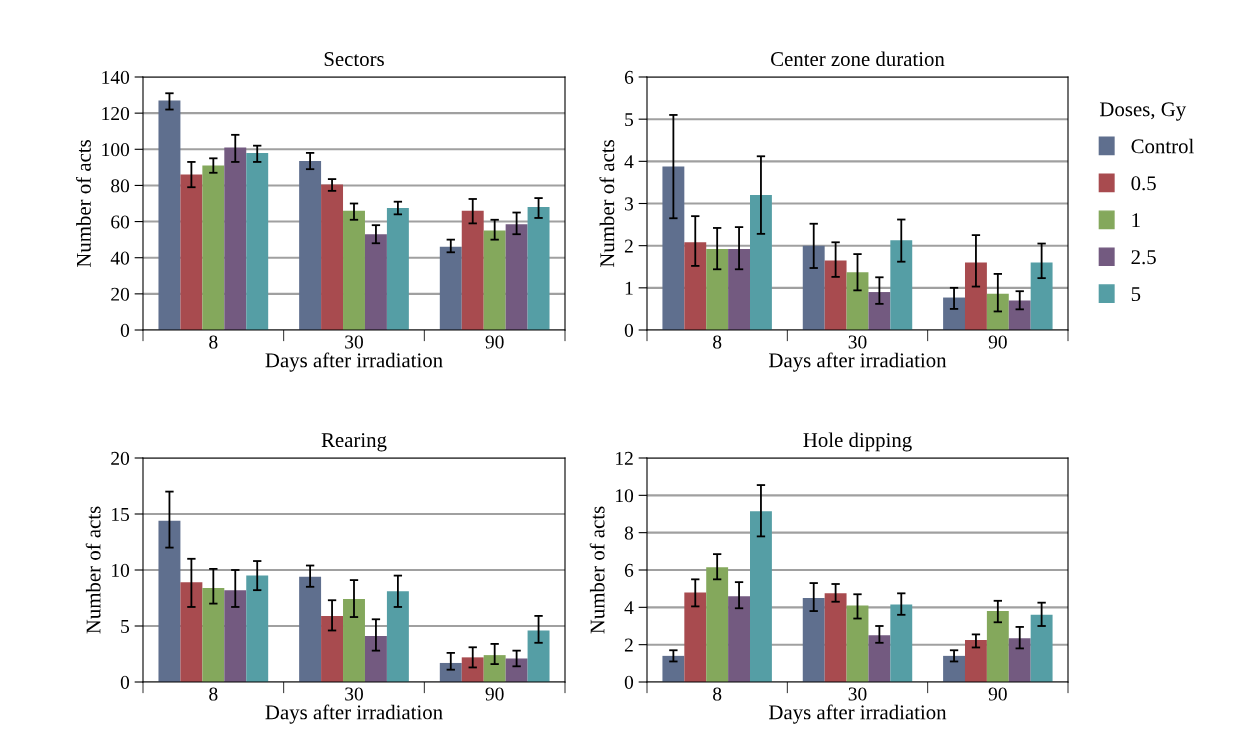 Image resolution: width=1258 pixels, height=753 pixels. Describe the element at coordinates (116, 77) in the screenshot. I see `y-tick-label: 140` at that location.